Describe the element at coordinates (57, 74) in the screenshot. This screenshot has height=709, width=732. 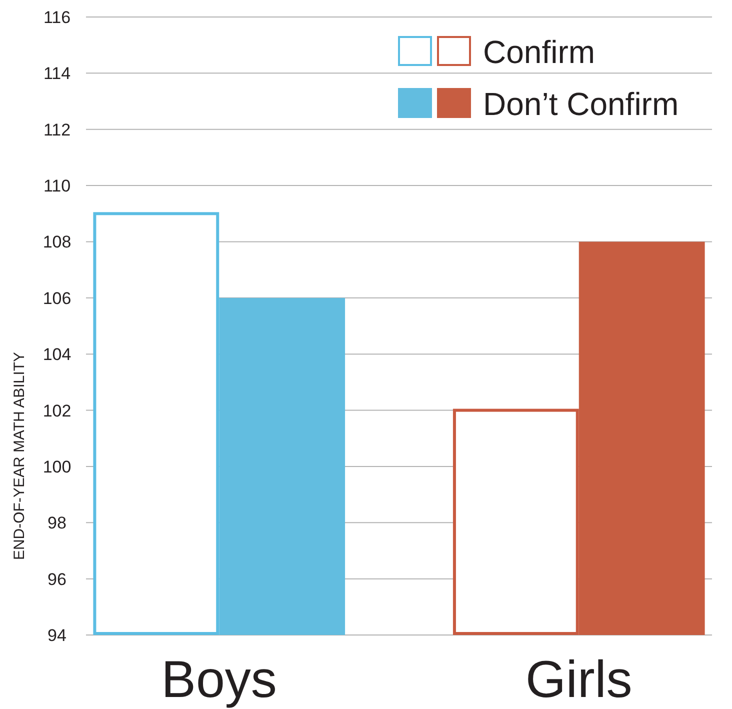
I see `y-tick-label: 114` at that location.